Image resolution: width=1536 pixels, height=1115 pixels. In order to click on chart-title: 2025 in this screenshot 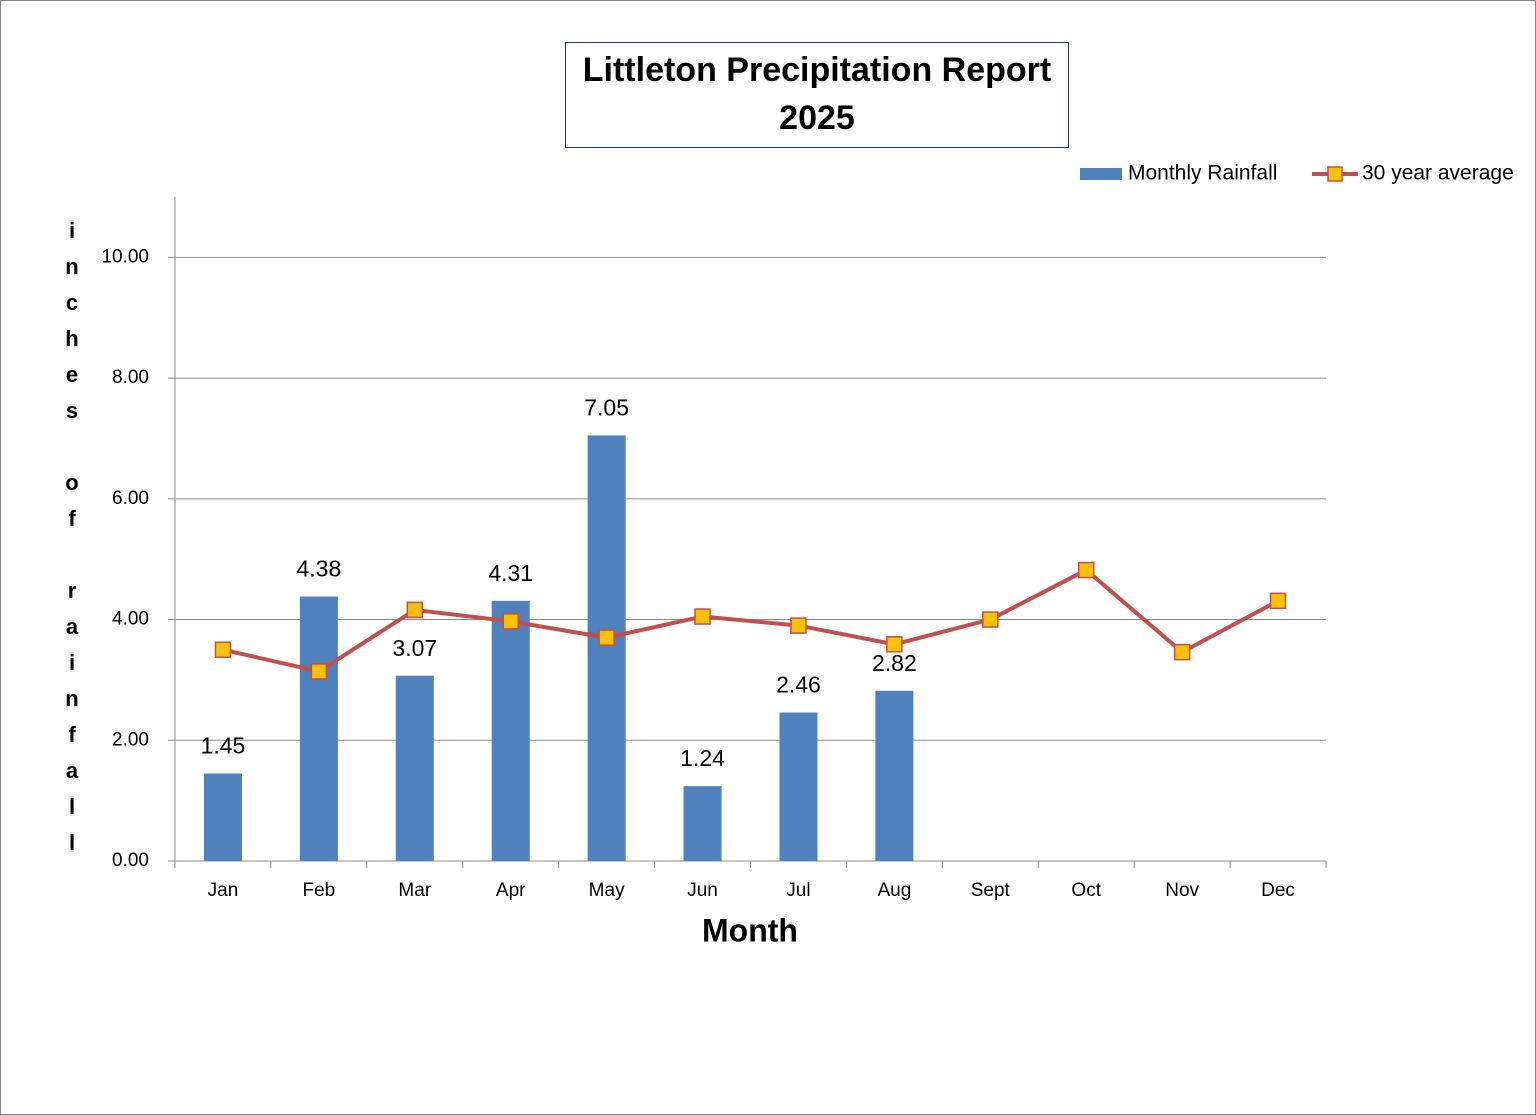, I will do `click(817, 118)`.